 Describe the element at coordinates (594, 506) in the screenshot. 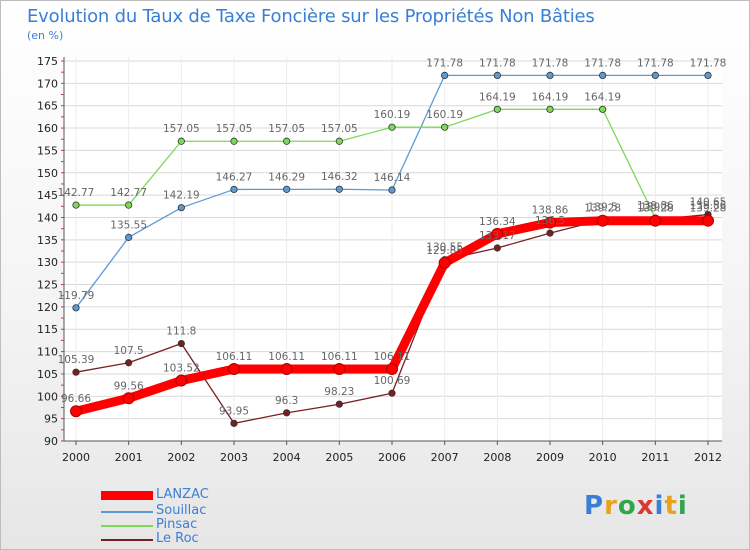

I see `logo-letter: P` at that location.